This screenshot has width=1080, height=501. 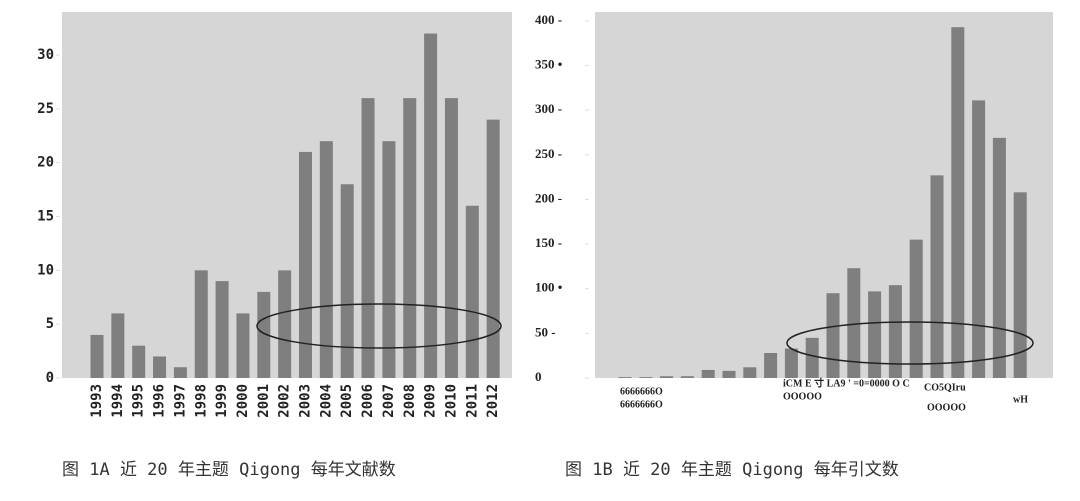 I want to click on x-tick-label: 1999, so click(x=222, y=401).